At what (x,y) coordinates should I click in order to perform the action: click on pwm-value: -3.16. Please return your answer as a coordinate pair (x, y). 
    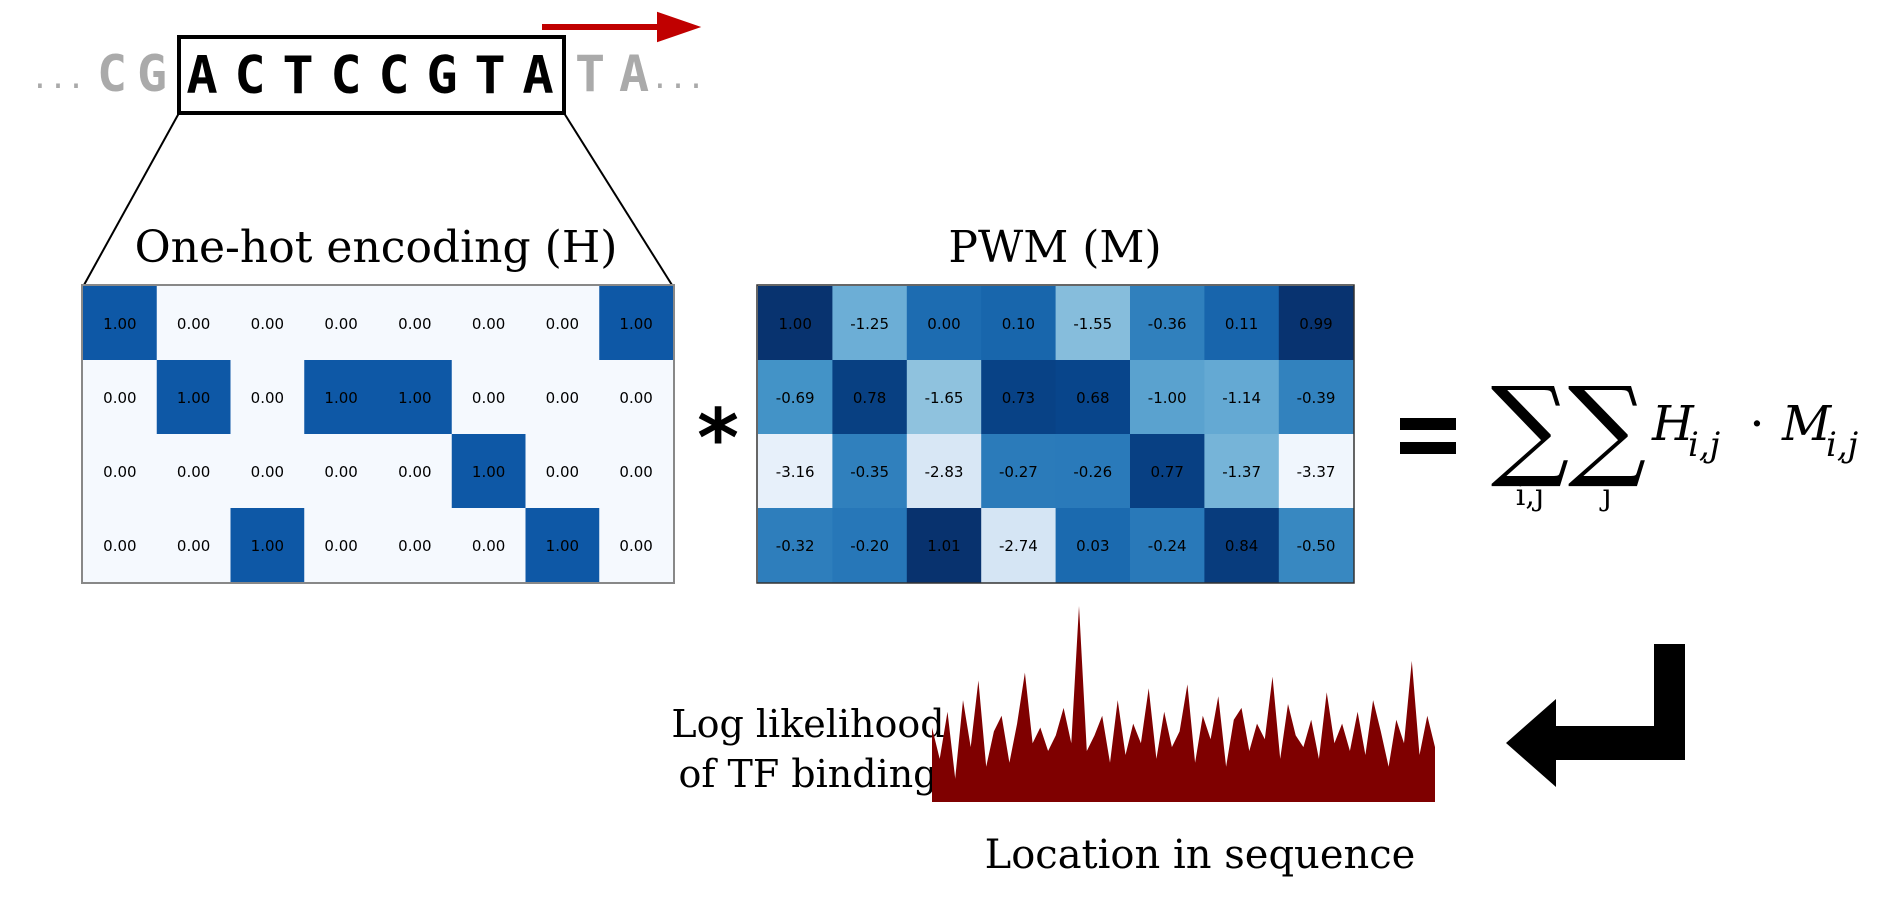
    Looking at the image, I should click on (795, 472).